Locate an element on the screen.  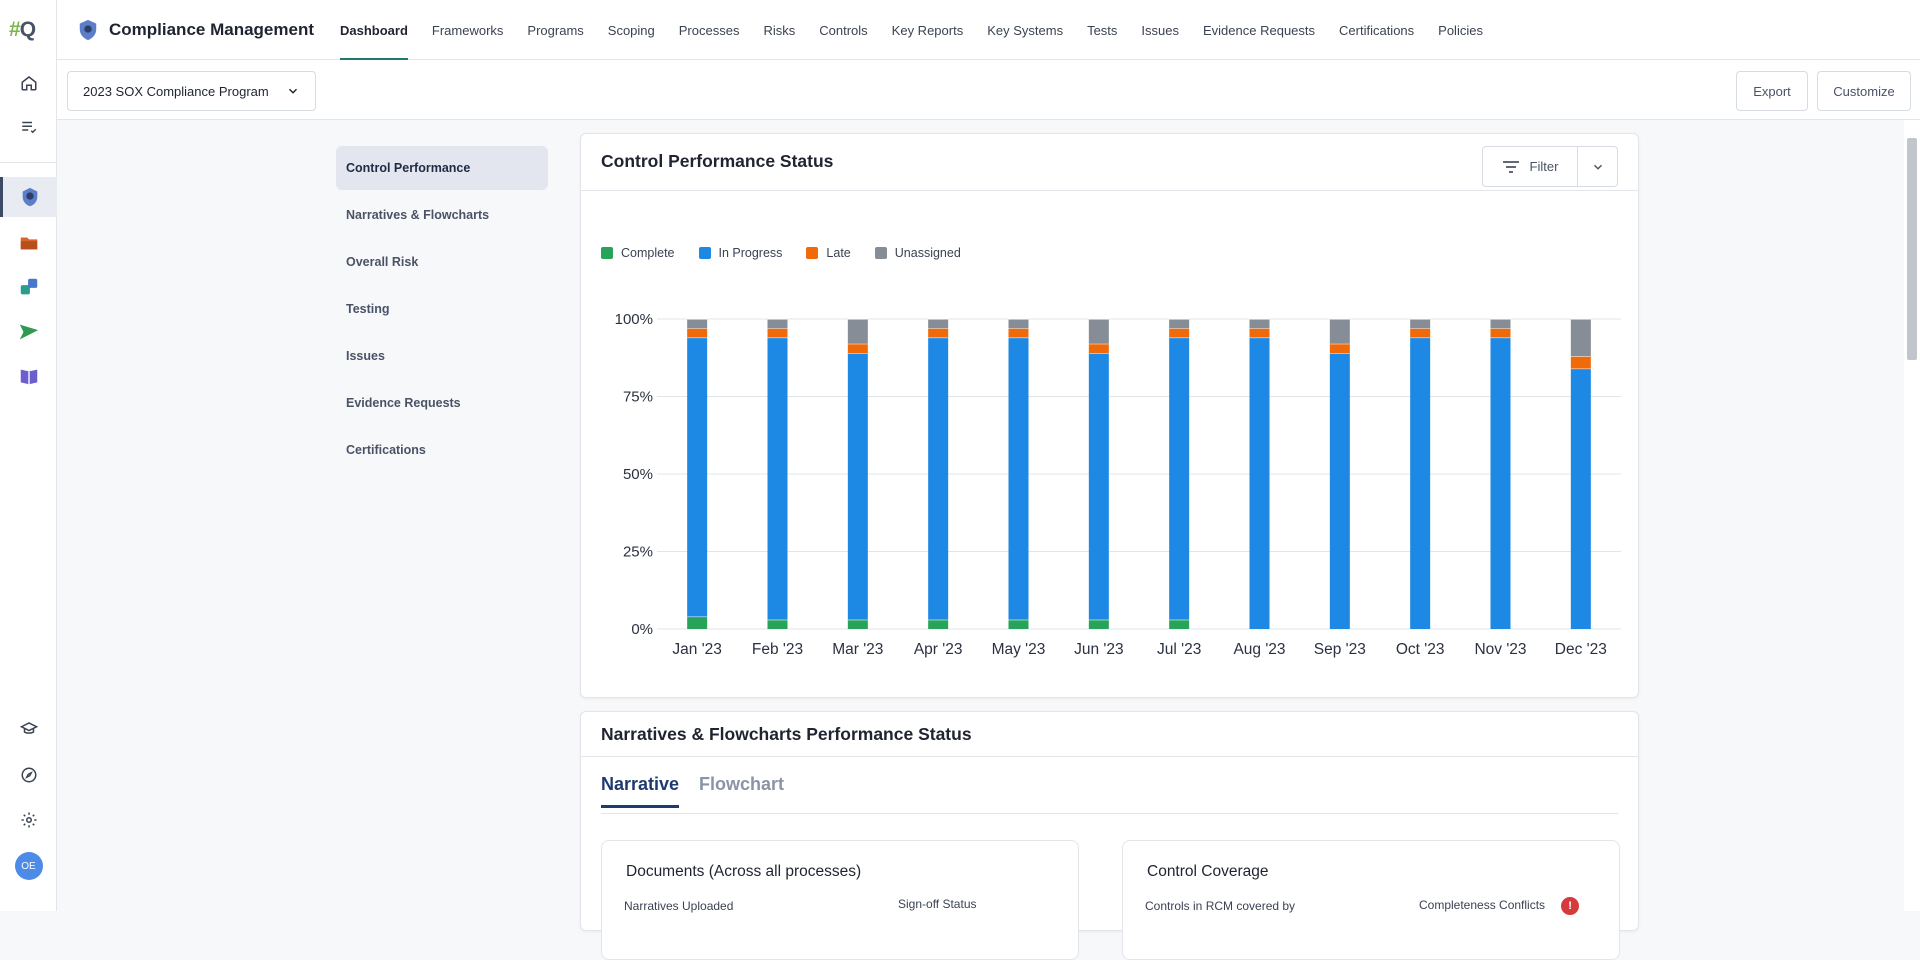
x-tick-label: Nov '23 is located at coordinates (1500, 649).